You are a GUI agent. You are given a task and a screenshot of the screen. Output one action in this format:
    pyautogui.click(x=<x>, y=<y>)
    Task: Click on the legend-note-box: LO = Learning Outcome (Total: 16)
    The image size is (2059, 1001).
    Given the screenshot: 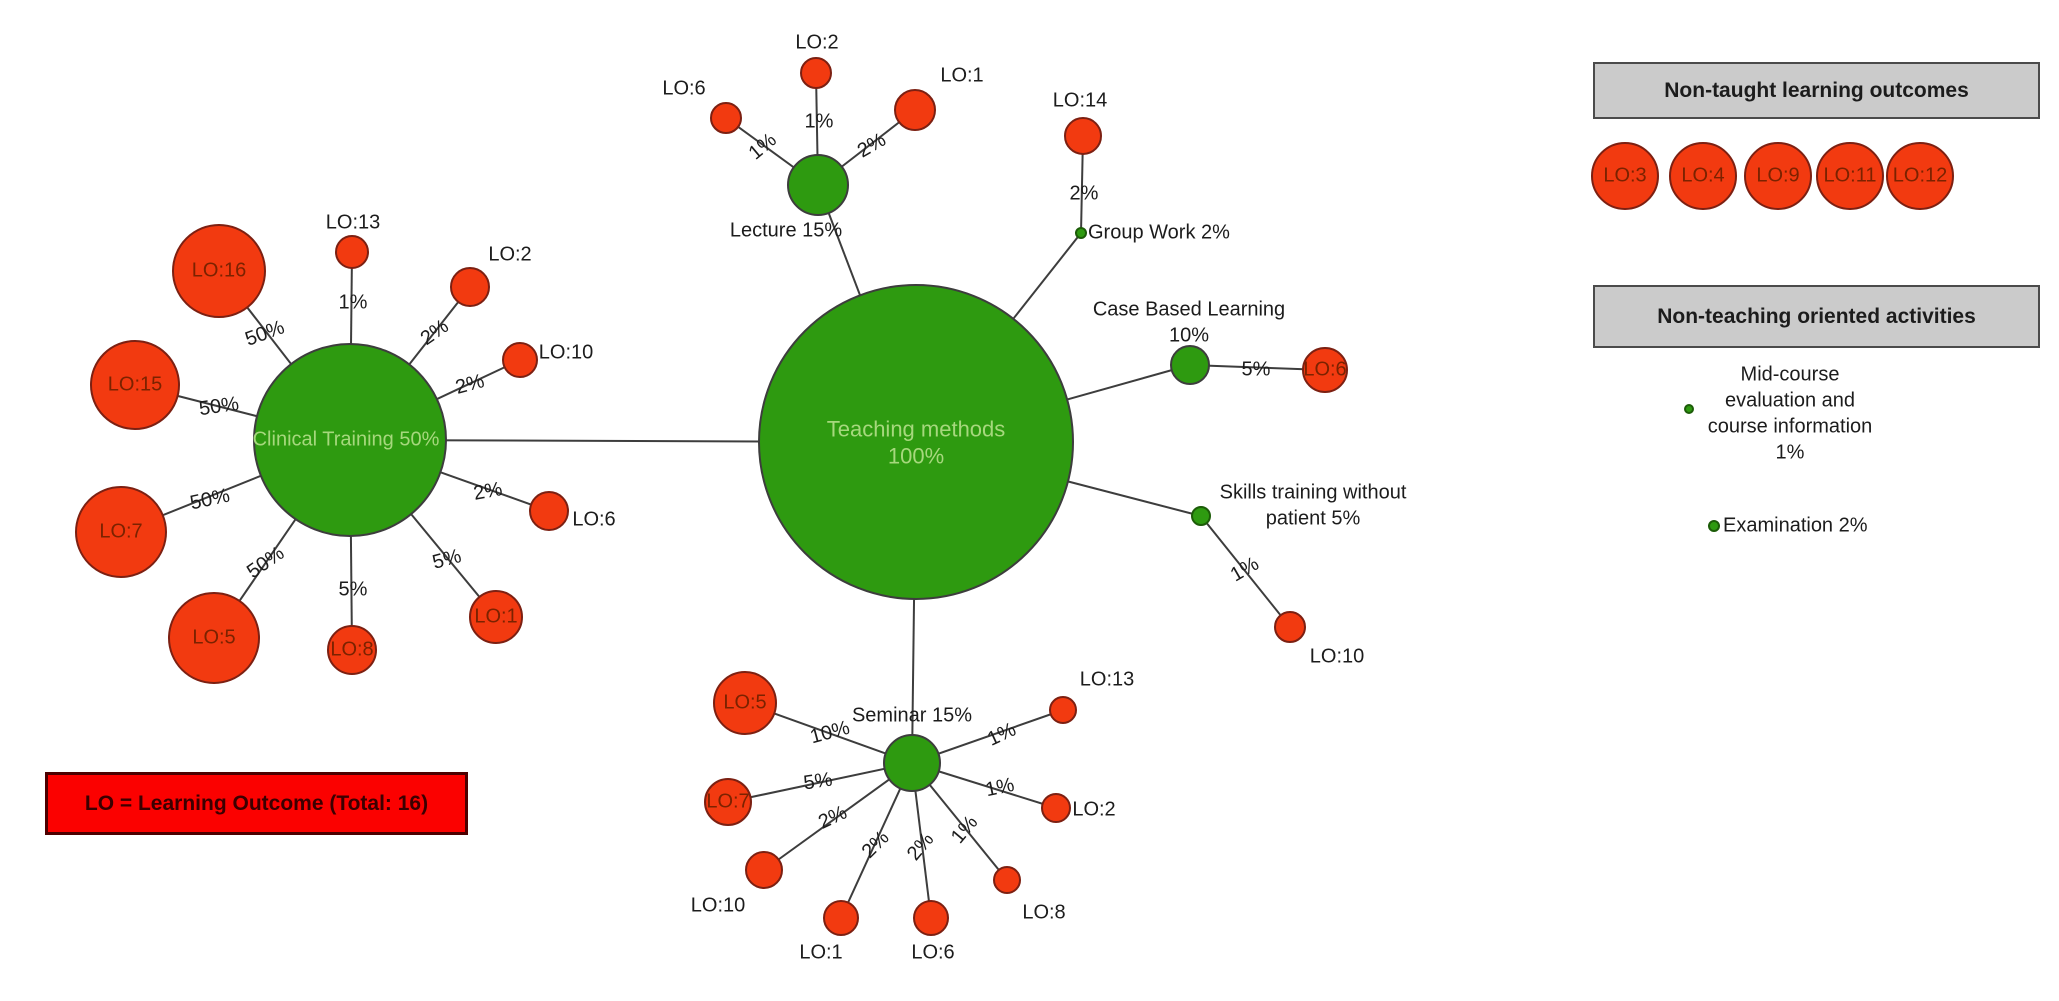 What is the action you would take?
    pyautogui.click(x=256, y=803)
    